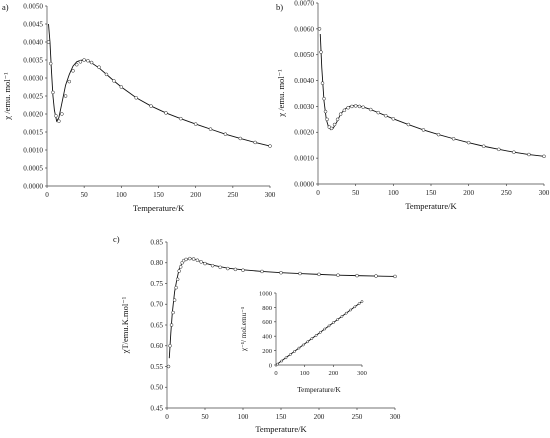 This screenshot has width=550, height=438. I want to click on x-tick-label: 200, so click(319, 417).